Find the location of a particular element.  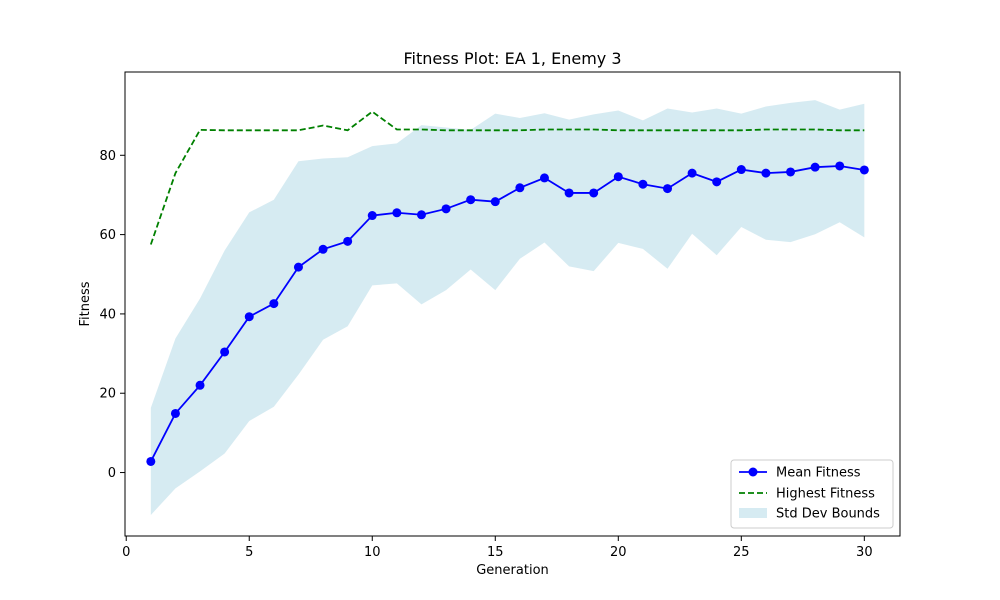

legend-label: Mean Fitness is located at coordinates (818, 473).